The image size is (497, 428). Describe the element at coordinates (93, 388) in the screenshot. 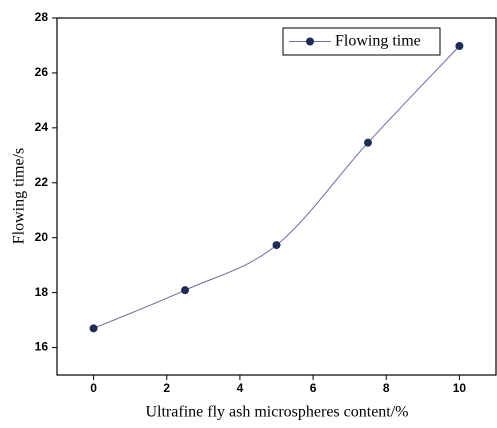

I see `x-tick-label: 0` at that location.